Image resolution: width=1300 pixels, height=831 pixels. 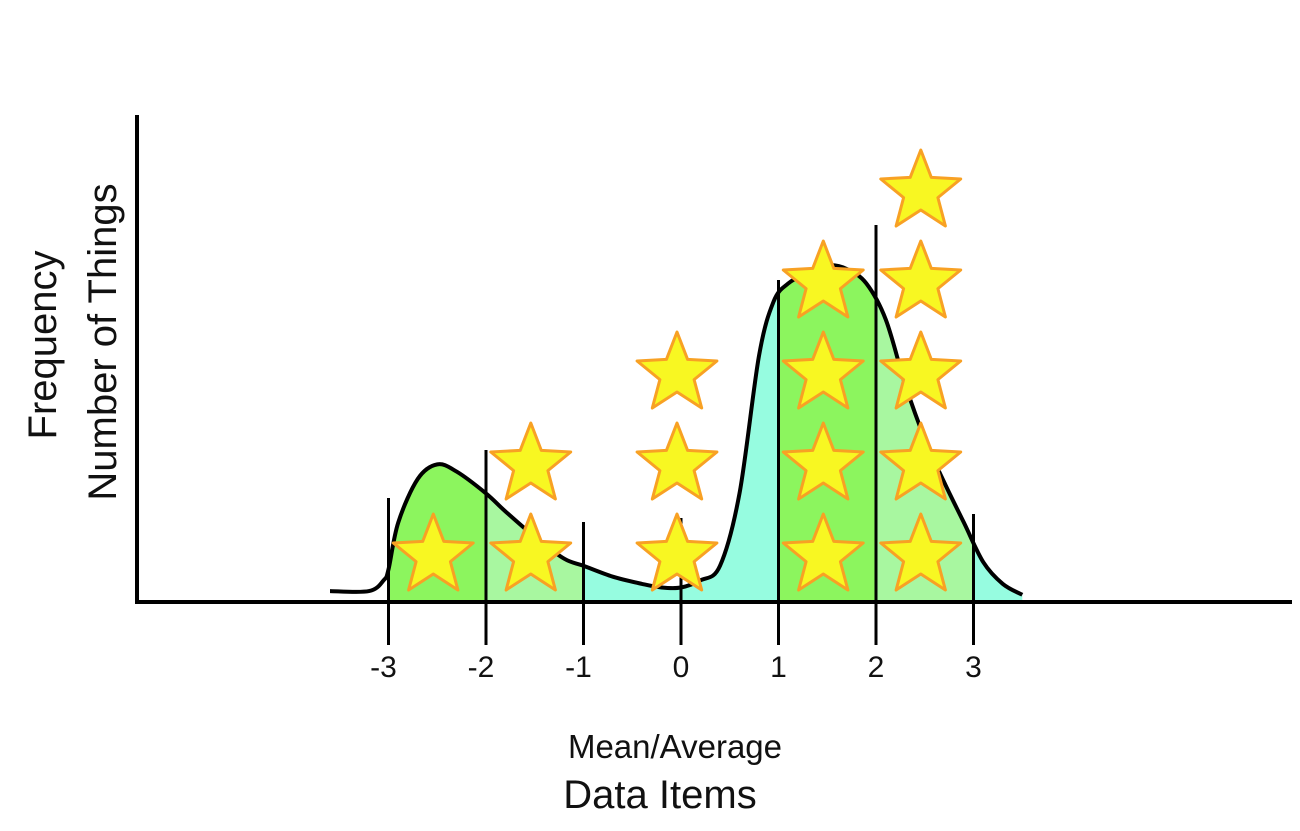 What do you see at coordinates (43, 345) in the screenshot?
I see `y-axis-title-top: Frequency` at bounding box center [43, 345].